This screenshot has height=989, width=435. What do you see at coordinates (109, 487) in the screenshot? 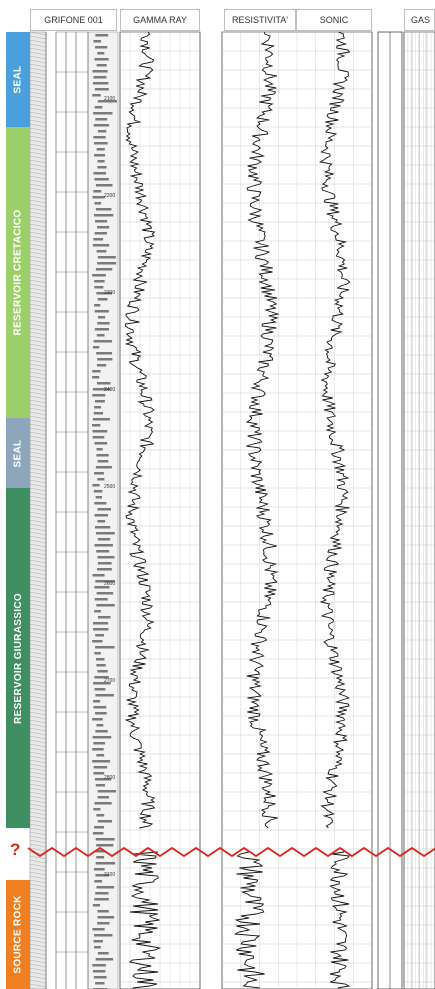
I see `depth-label: 2500` at bounding box center [109, 487].